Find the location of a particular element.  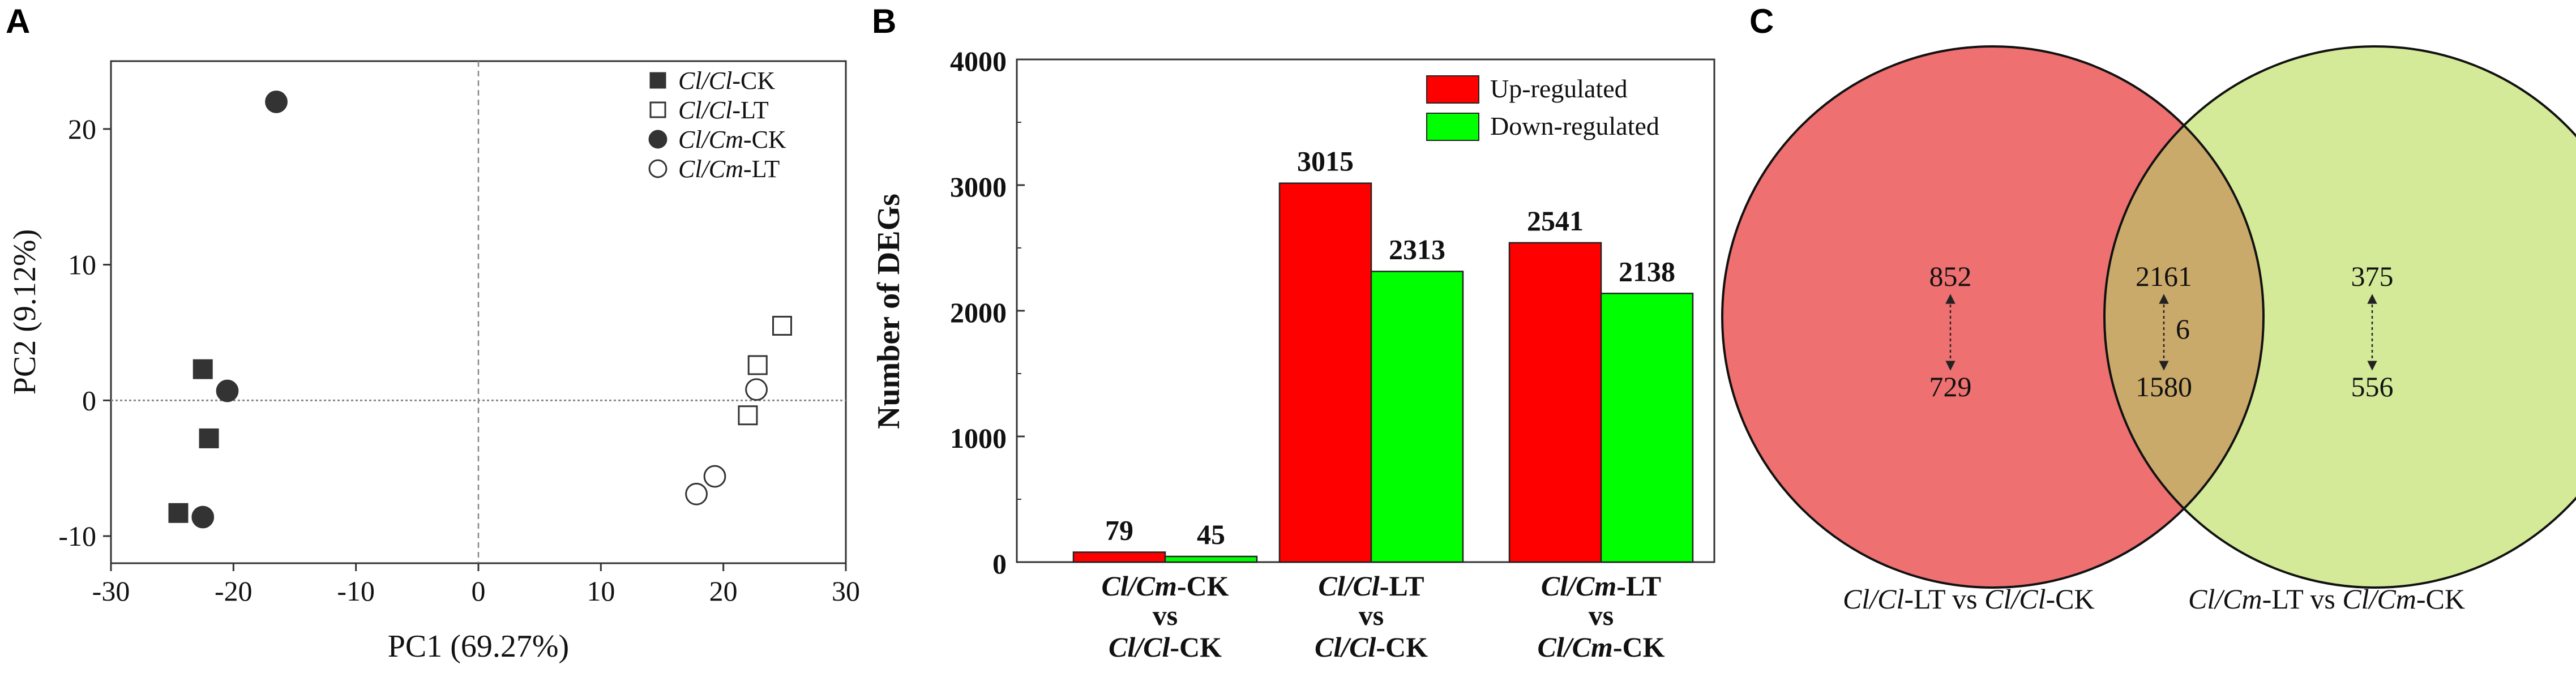

panel-b-bar-value-label: 79 is located at coordinates (1119, 530).